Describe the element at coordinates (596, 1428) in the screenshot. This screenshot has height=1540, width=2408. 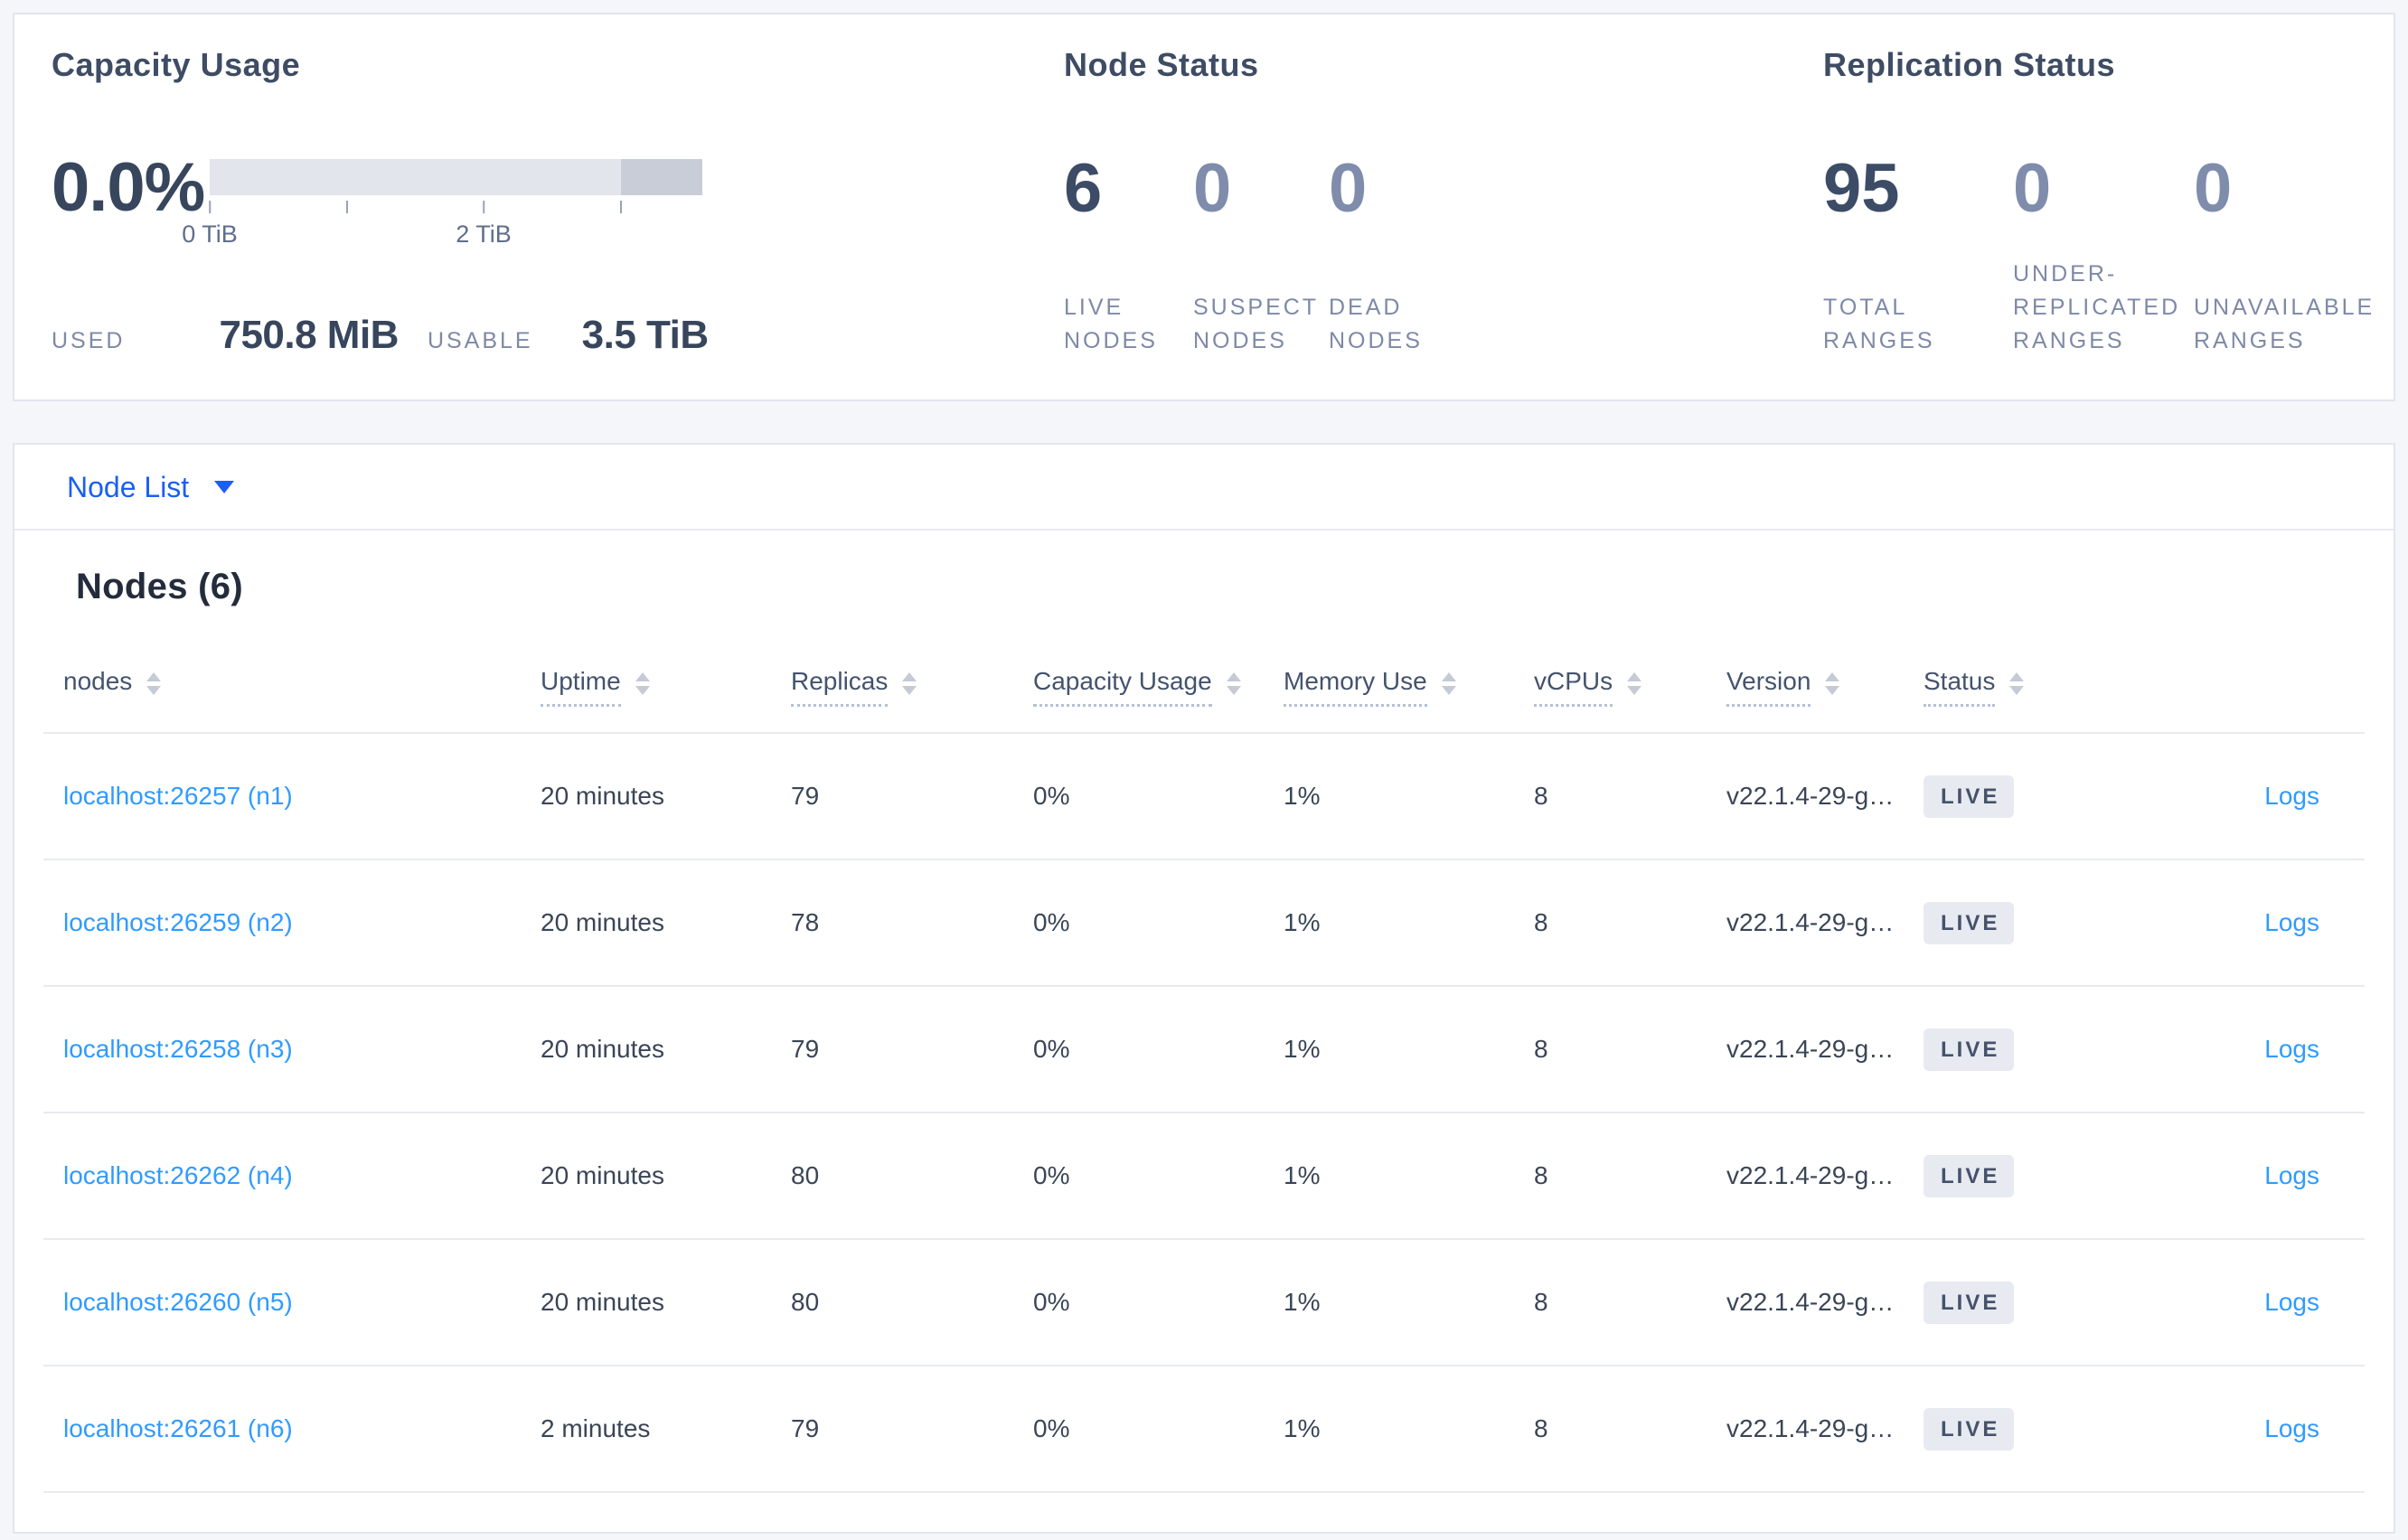
I see `uptime-cell: 2 minutes` at that location.